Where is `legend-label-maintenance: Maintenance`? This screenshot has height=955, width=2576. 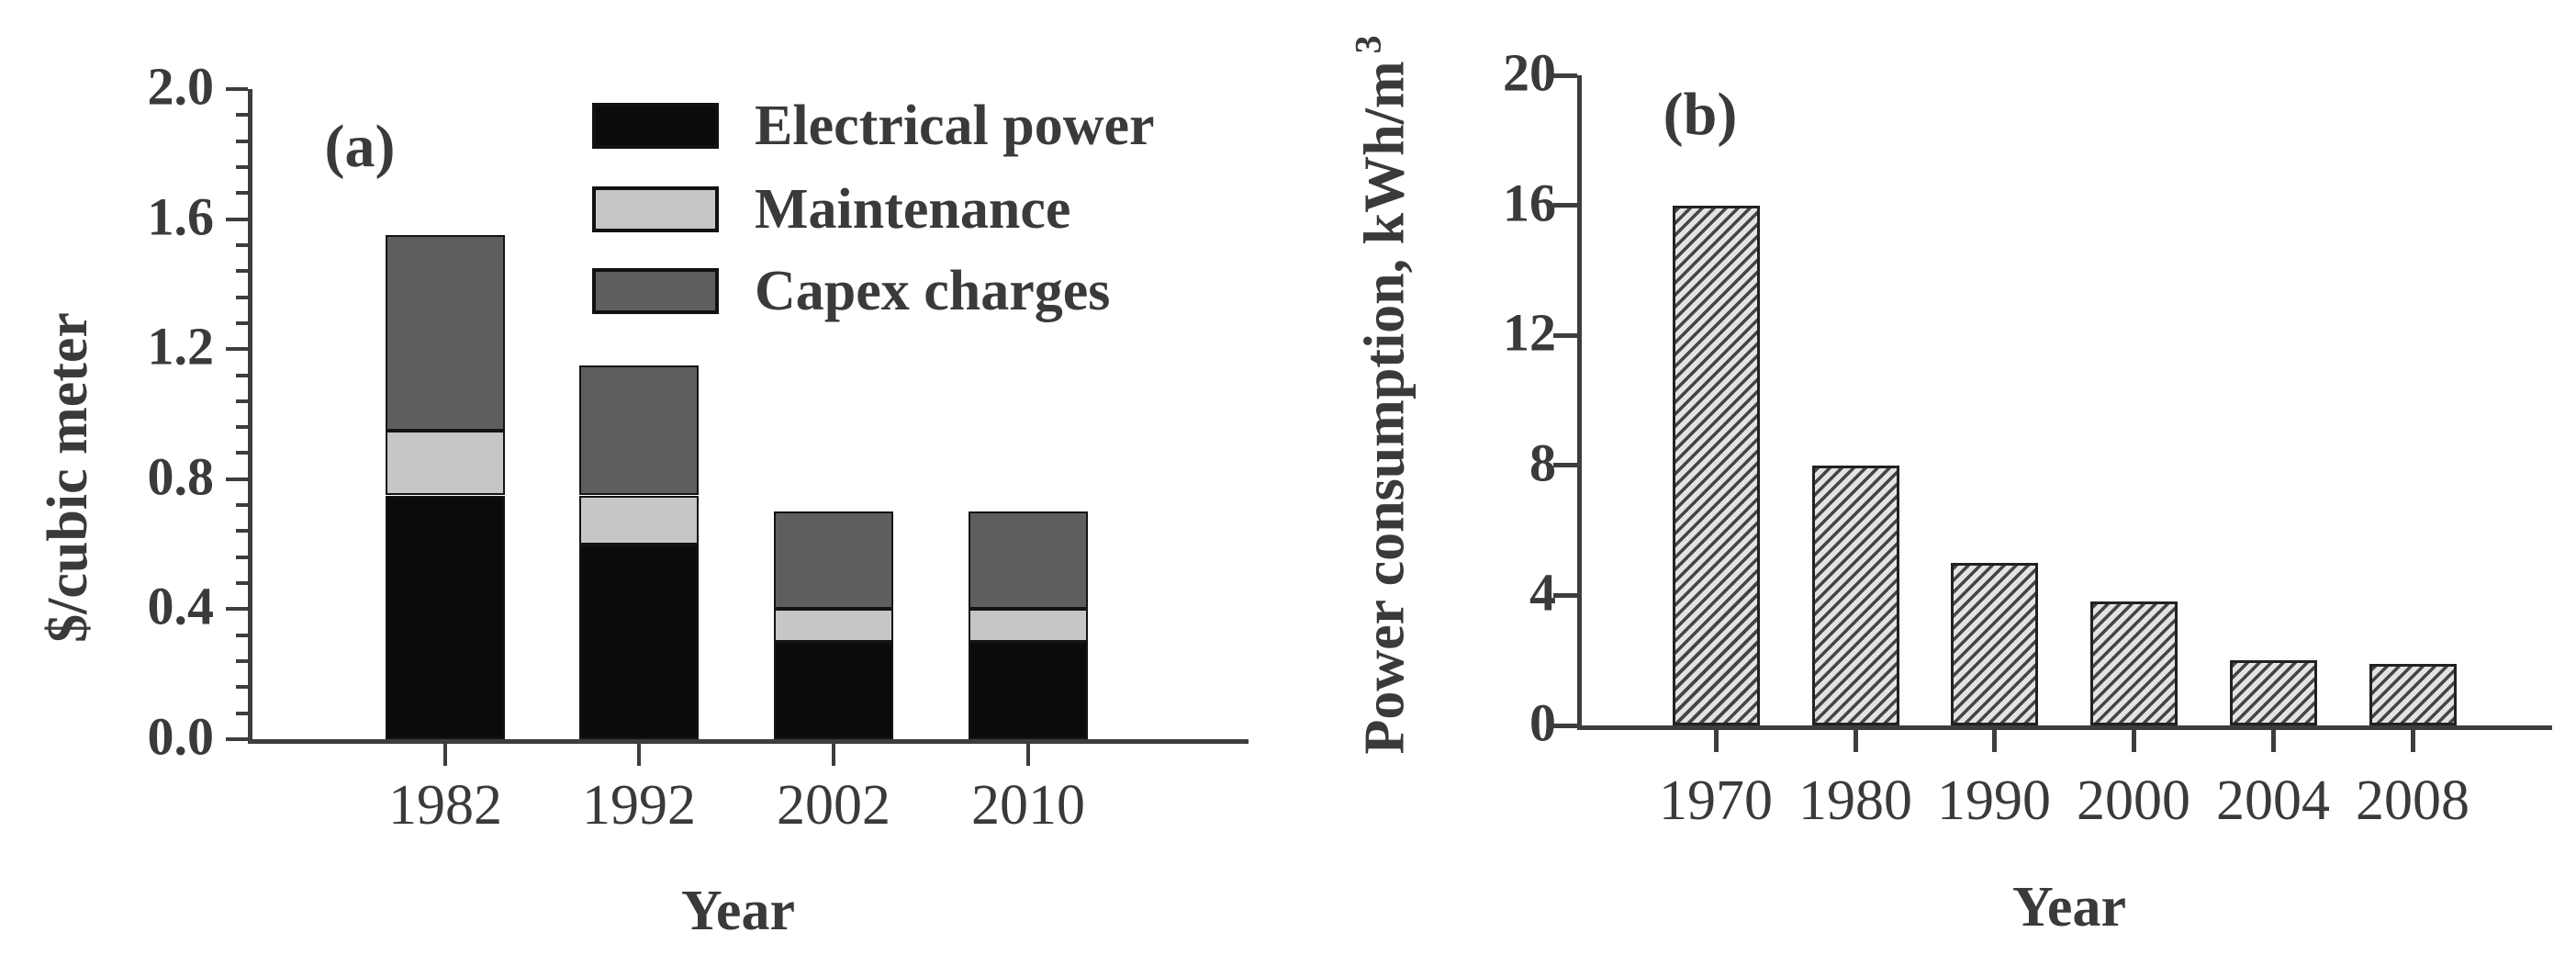
legend-label-maintenance: Maintenance is located at coordinates (913, 209).